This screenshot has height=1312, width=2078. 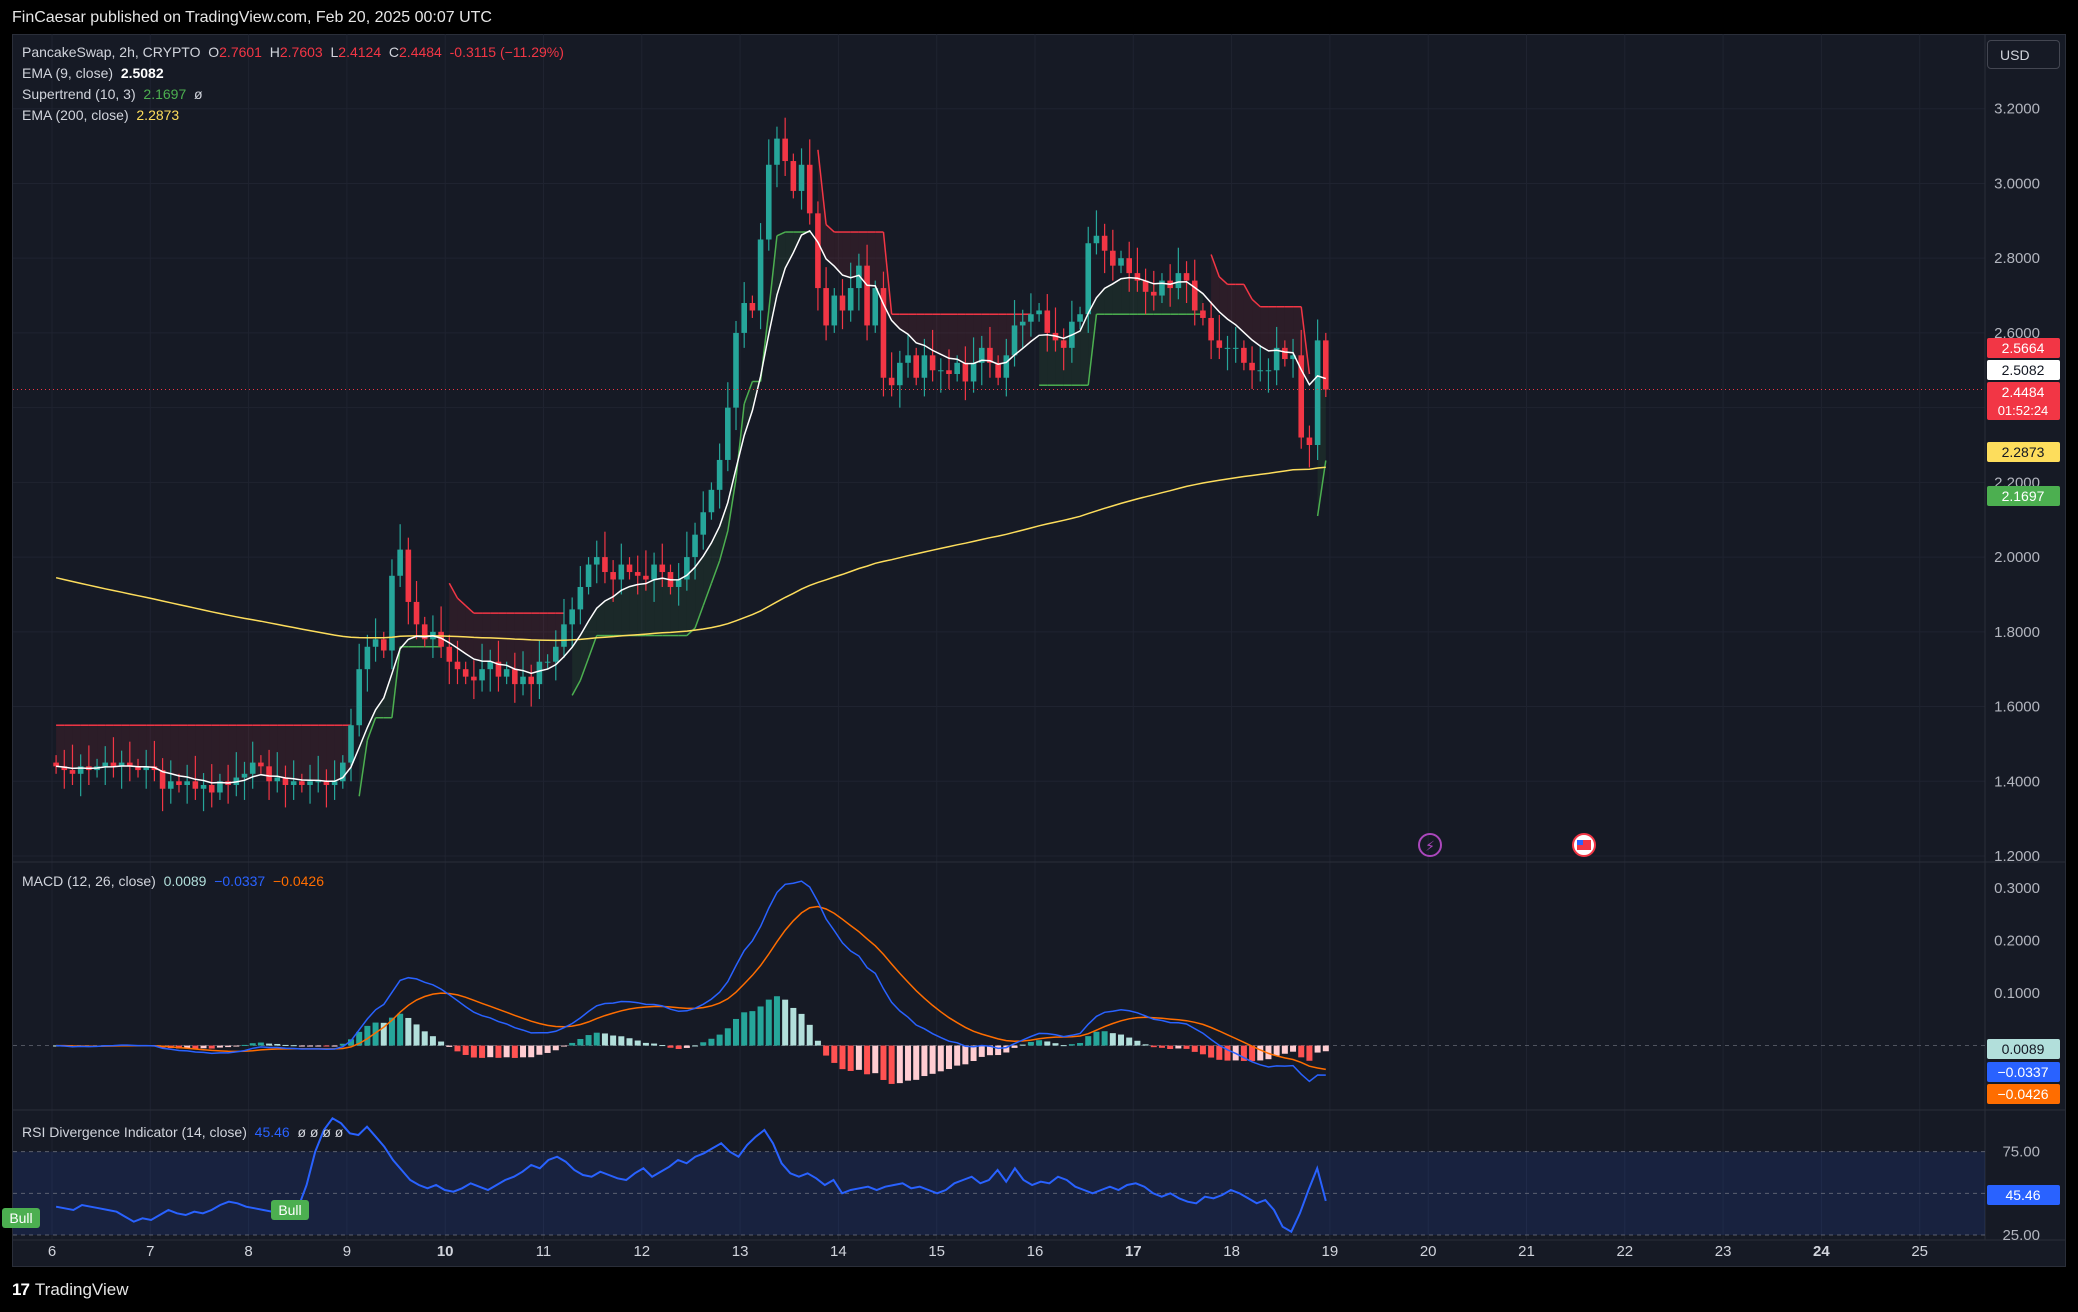 What do you see at coordinates (2023, 370) in the screenshot?
I see `ema9-badge-box` at bounding box center [2023, 370].